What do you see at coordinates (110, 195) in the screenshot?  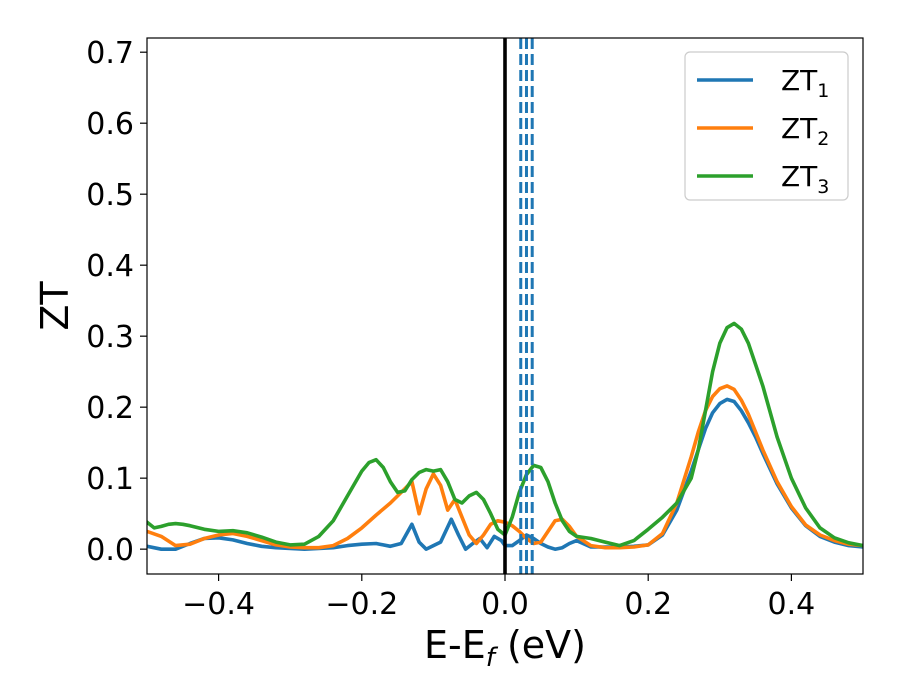 I see `y-tick-label: 0.5` at bounding box center [110, 195].